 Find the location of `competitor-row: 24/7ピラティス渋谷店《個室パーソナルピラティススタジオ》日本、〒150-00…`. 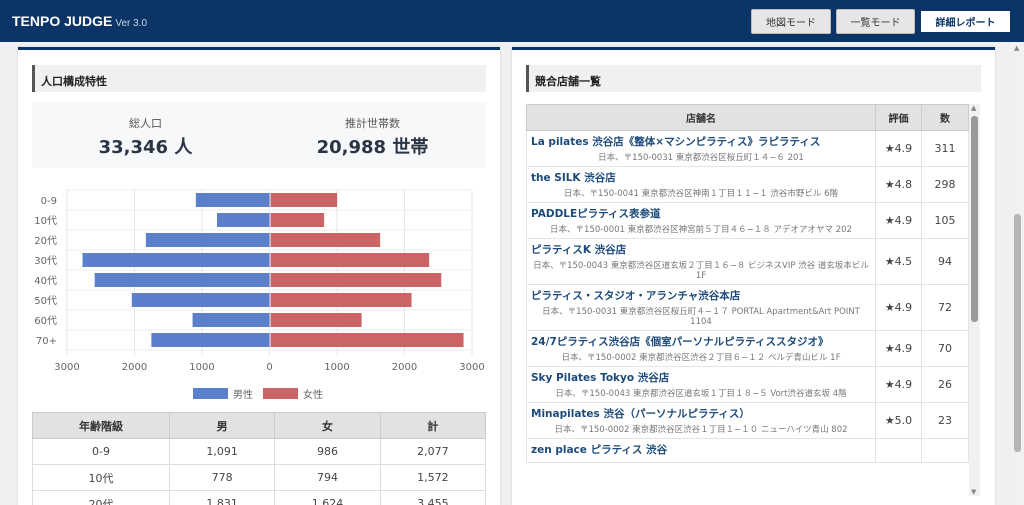

competitor-row: 24/7ピラティス渋谷店《個室パーソナルピラティススタジオ》日本、〒150-00… is located at coordinates (747, 348).